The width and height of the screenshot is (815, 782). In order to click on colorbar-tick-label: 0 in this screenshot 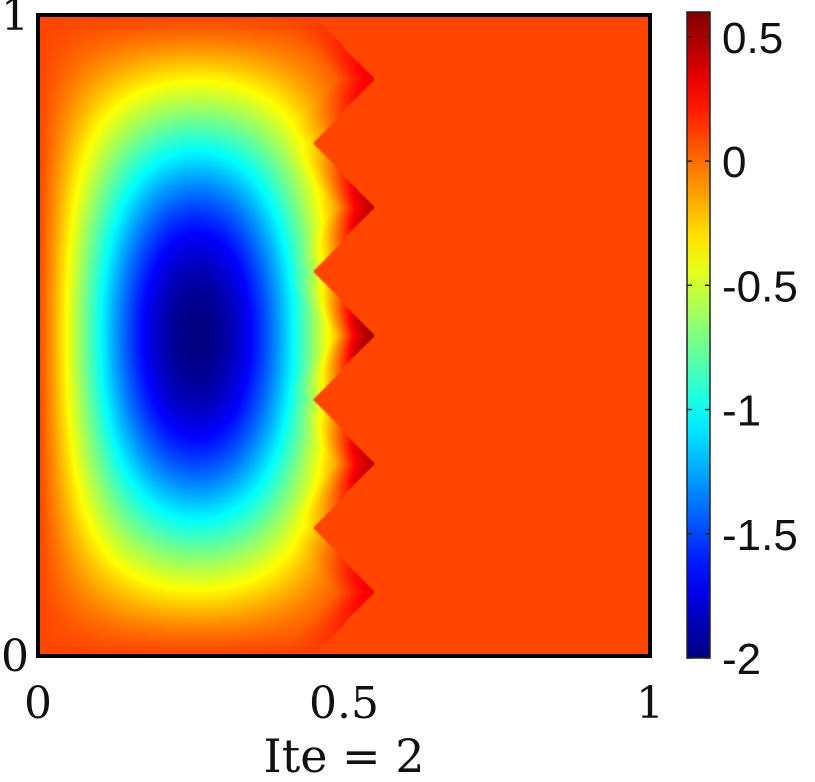, I will do `click(734, 162)`.